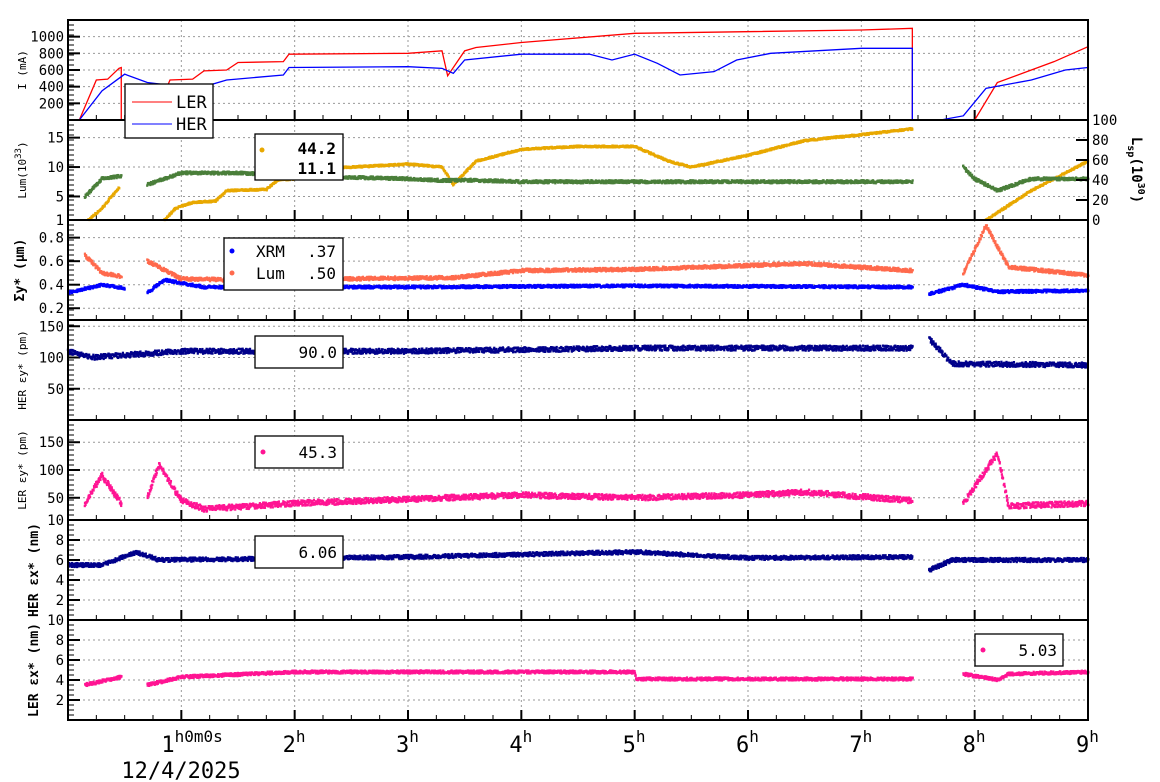 This screenshot has height=782, width=1160. I want to click on series-her, so click(583, 84).